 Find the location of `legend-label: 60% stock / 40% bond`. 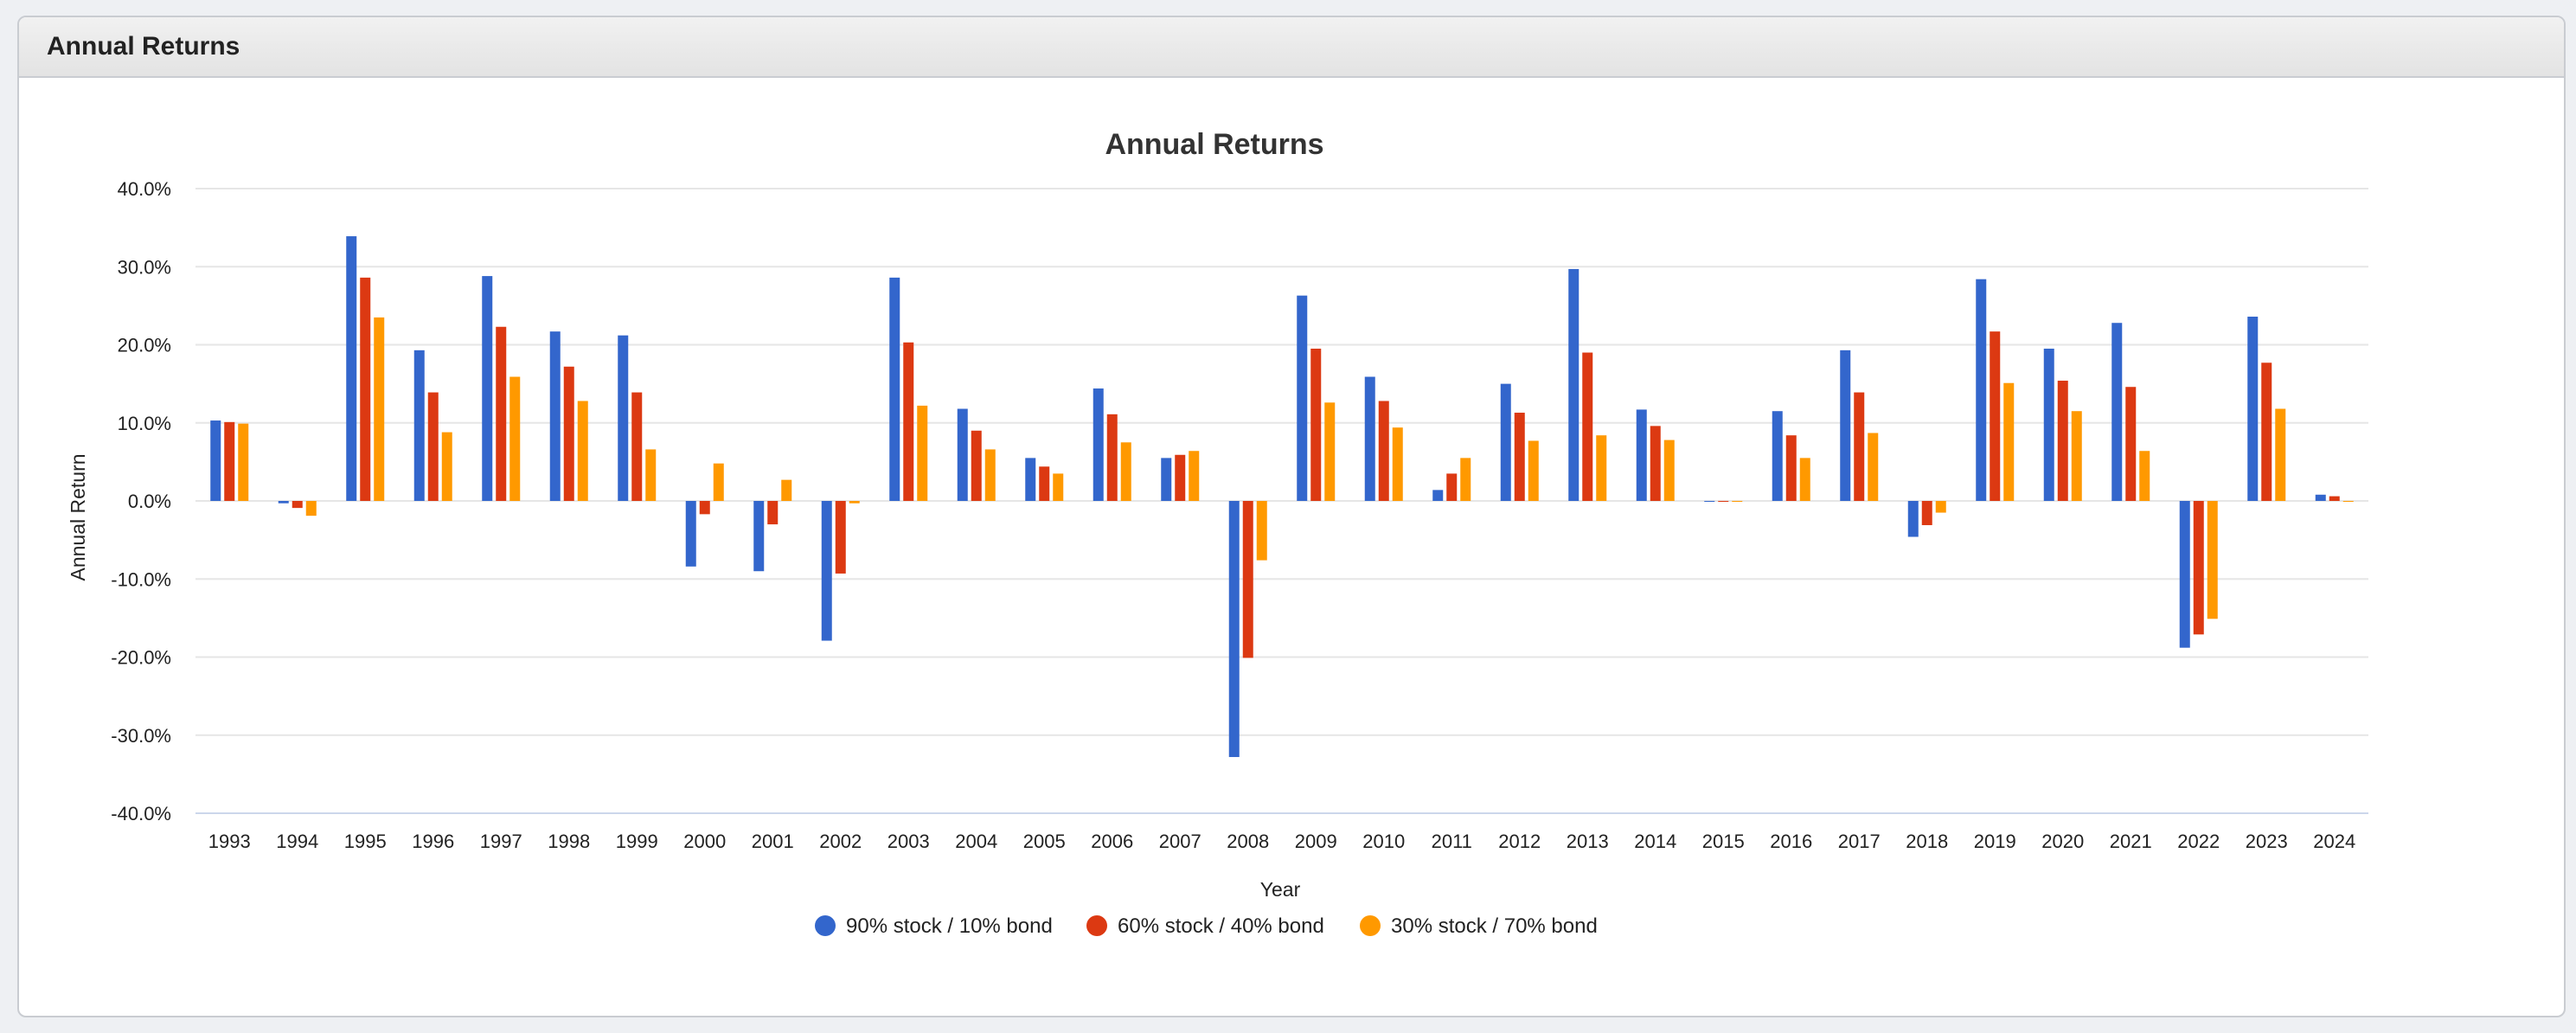

legend-label: 60% stock / 40% bond is located at coordinates (1221, 926).